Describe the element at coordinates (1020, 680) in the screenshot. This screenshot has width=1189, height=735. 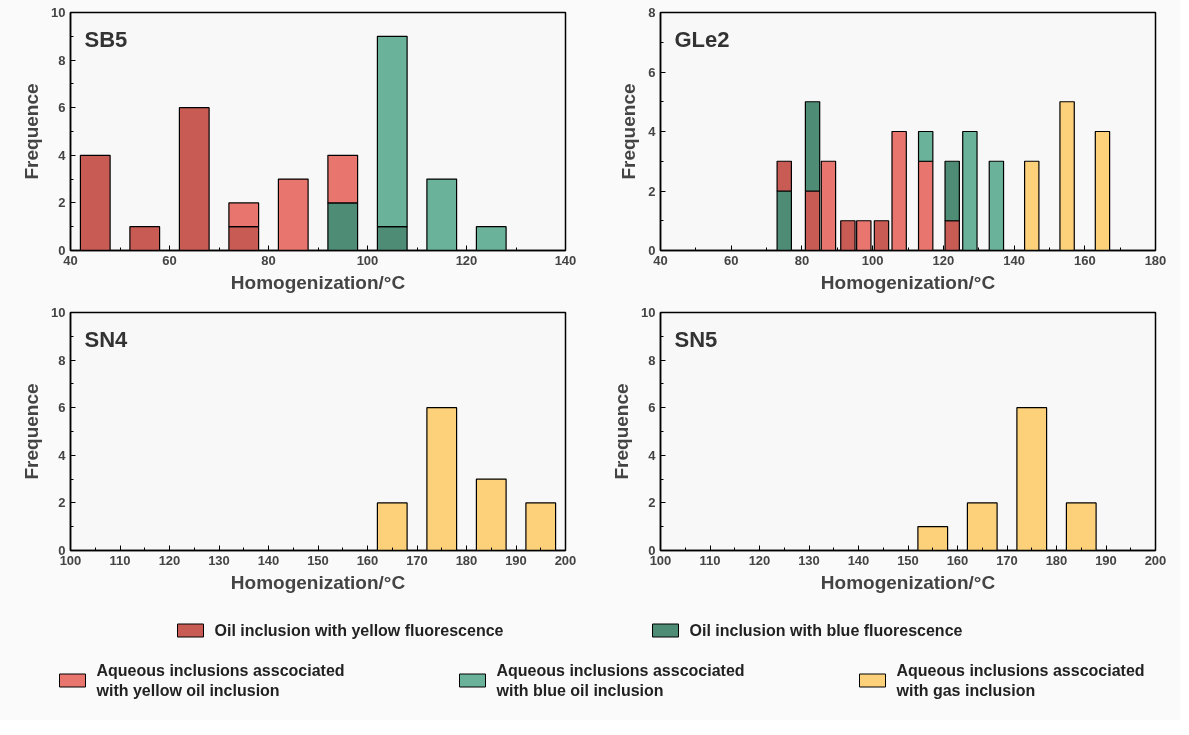
I see `legend-label: Aqueous inclusions asscociated with gas inclusion` at that location.